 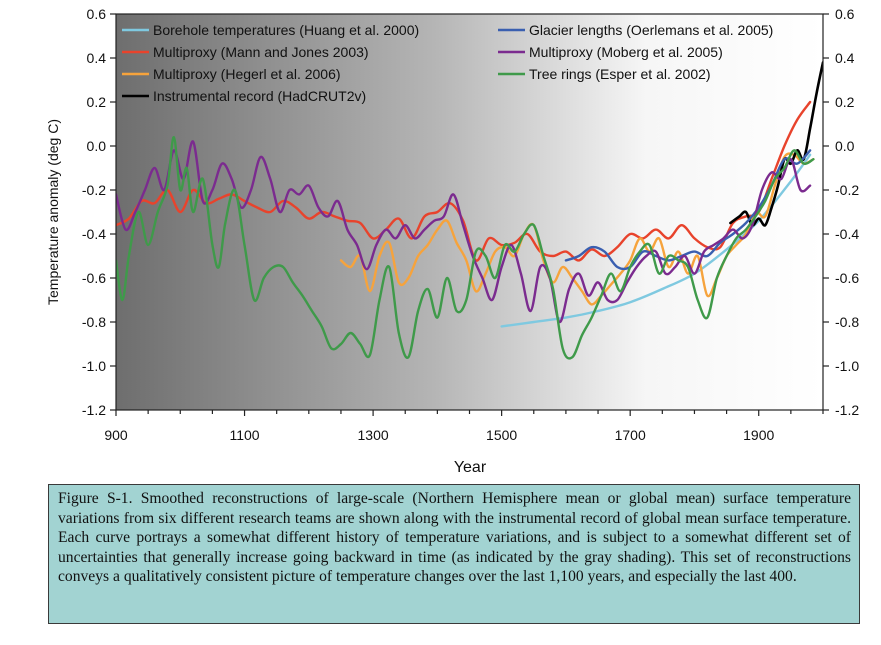 I want to click on series-line-multiproxy-hegerl-et-al-2006, so click(x=577, y=229).